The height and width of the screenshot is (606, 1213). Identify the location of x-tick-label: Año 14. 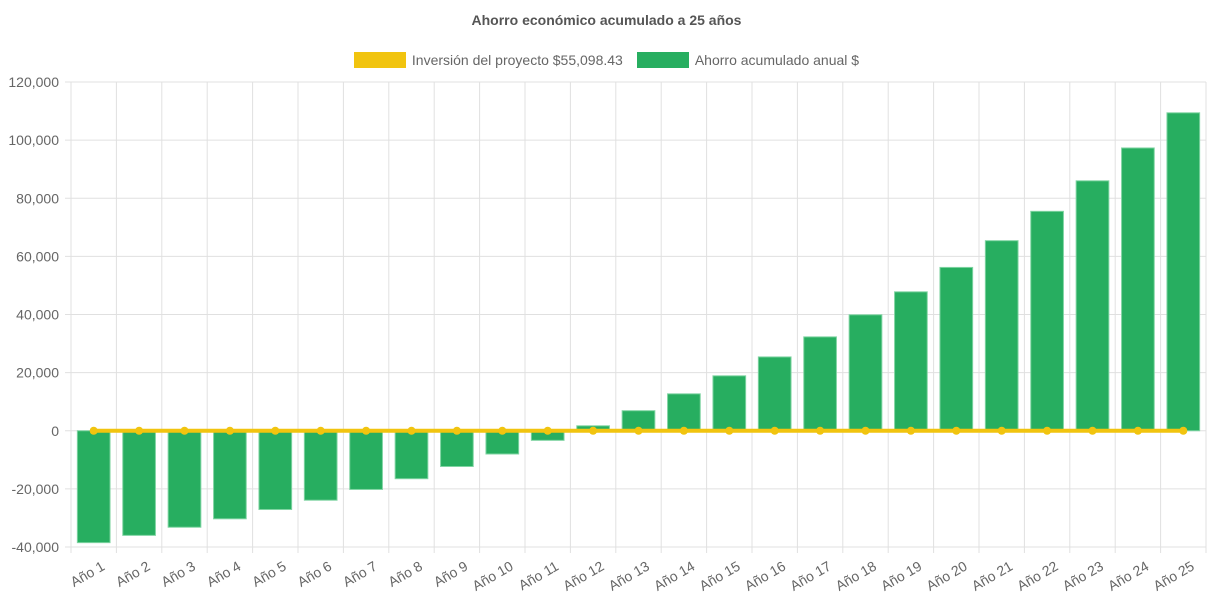
(674, 576).